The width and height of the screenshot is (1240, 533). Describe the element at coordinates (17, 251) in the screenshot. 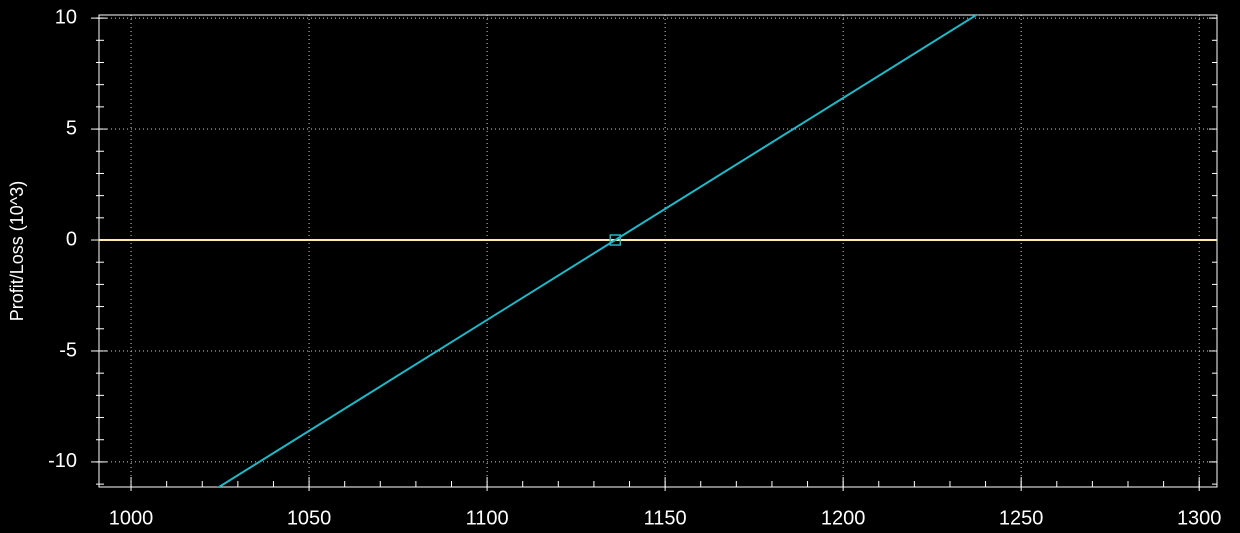

I see `y-axis-label: Profit/Loss (10^3)` at that location.